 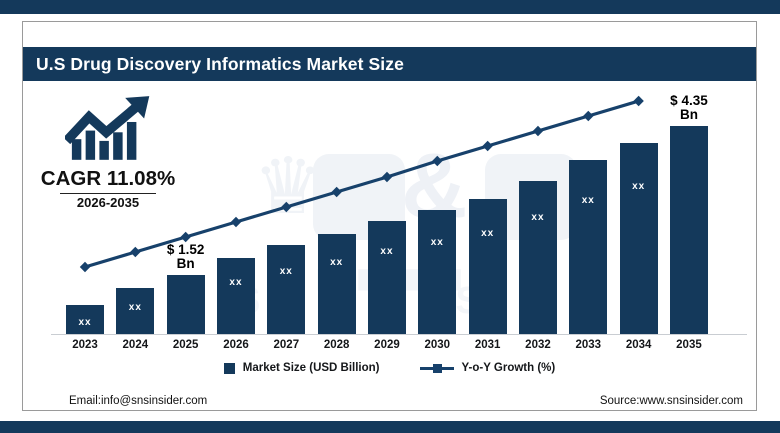 I want to click on bar-2025, so click(x=185, y=304).